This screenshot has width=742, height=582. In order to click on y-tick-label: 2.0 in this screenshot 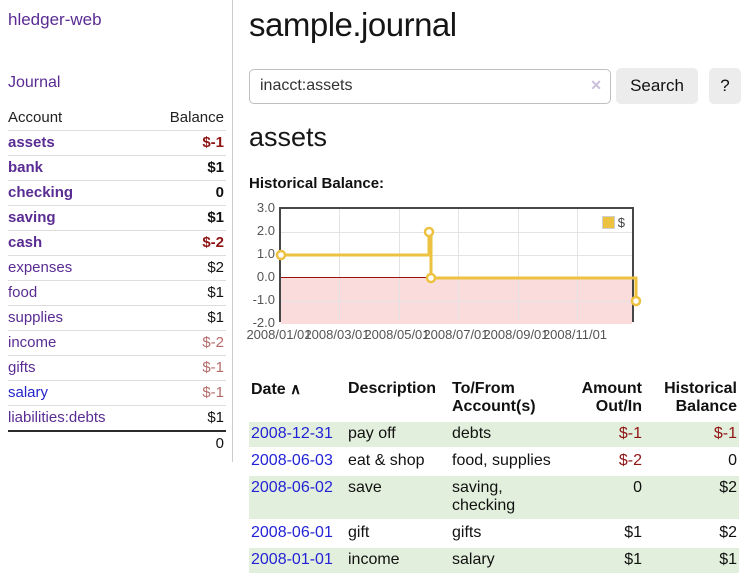, I will do `click(265, 230)`.